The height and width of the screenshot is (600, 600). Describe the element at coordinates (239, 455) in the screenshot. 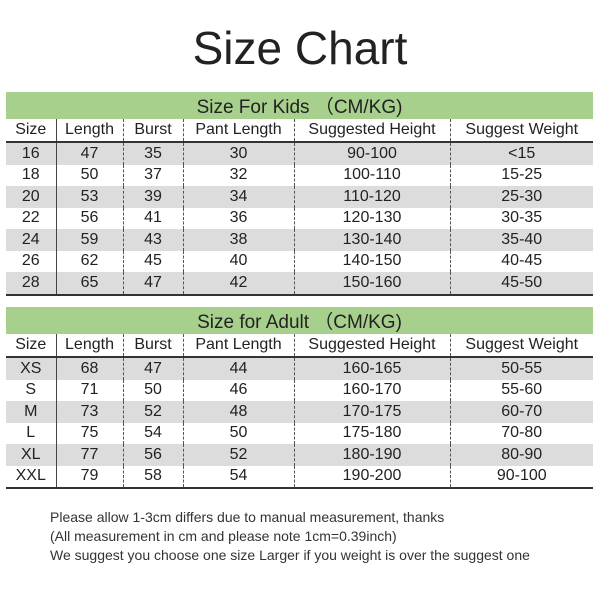

I see `table-cell: 52` at that location.